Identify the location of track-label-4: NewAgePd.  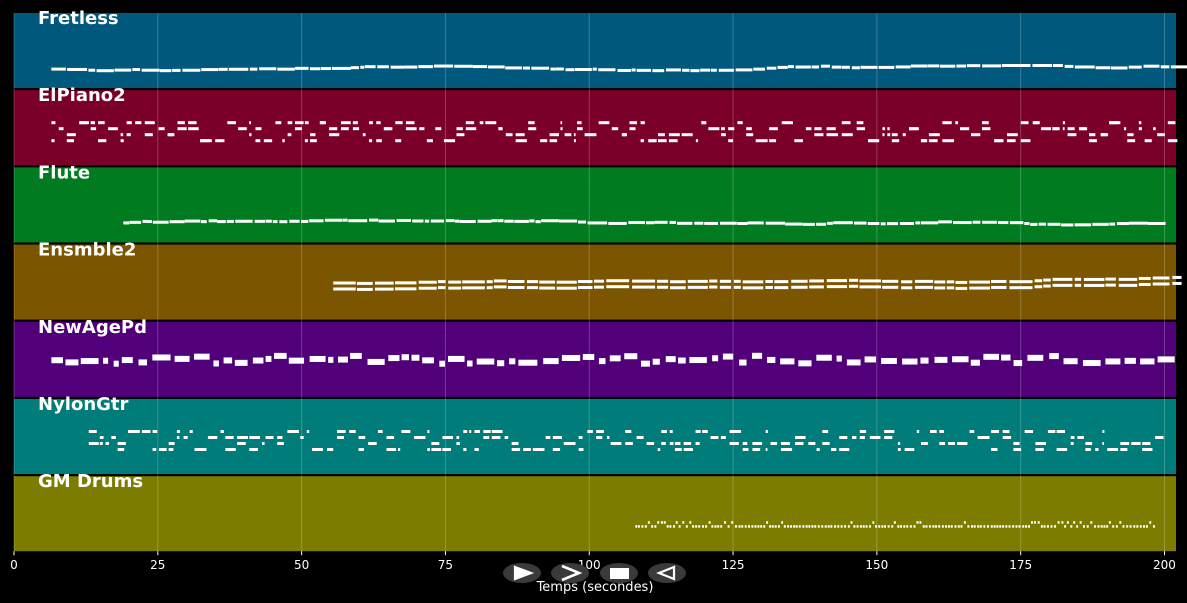
(92, 327).